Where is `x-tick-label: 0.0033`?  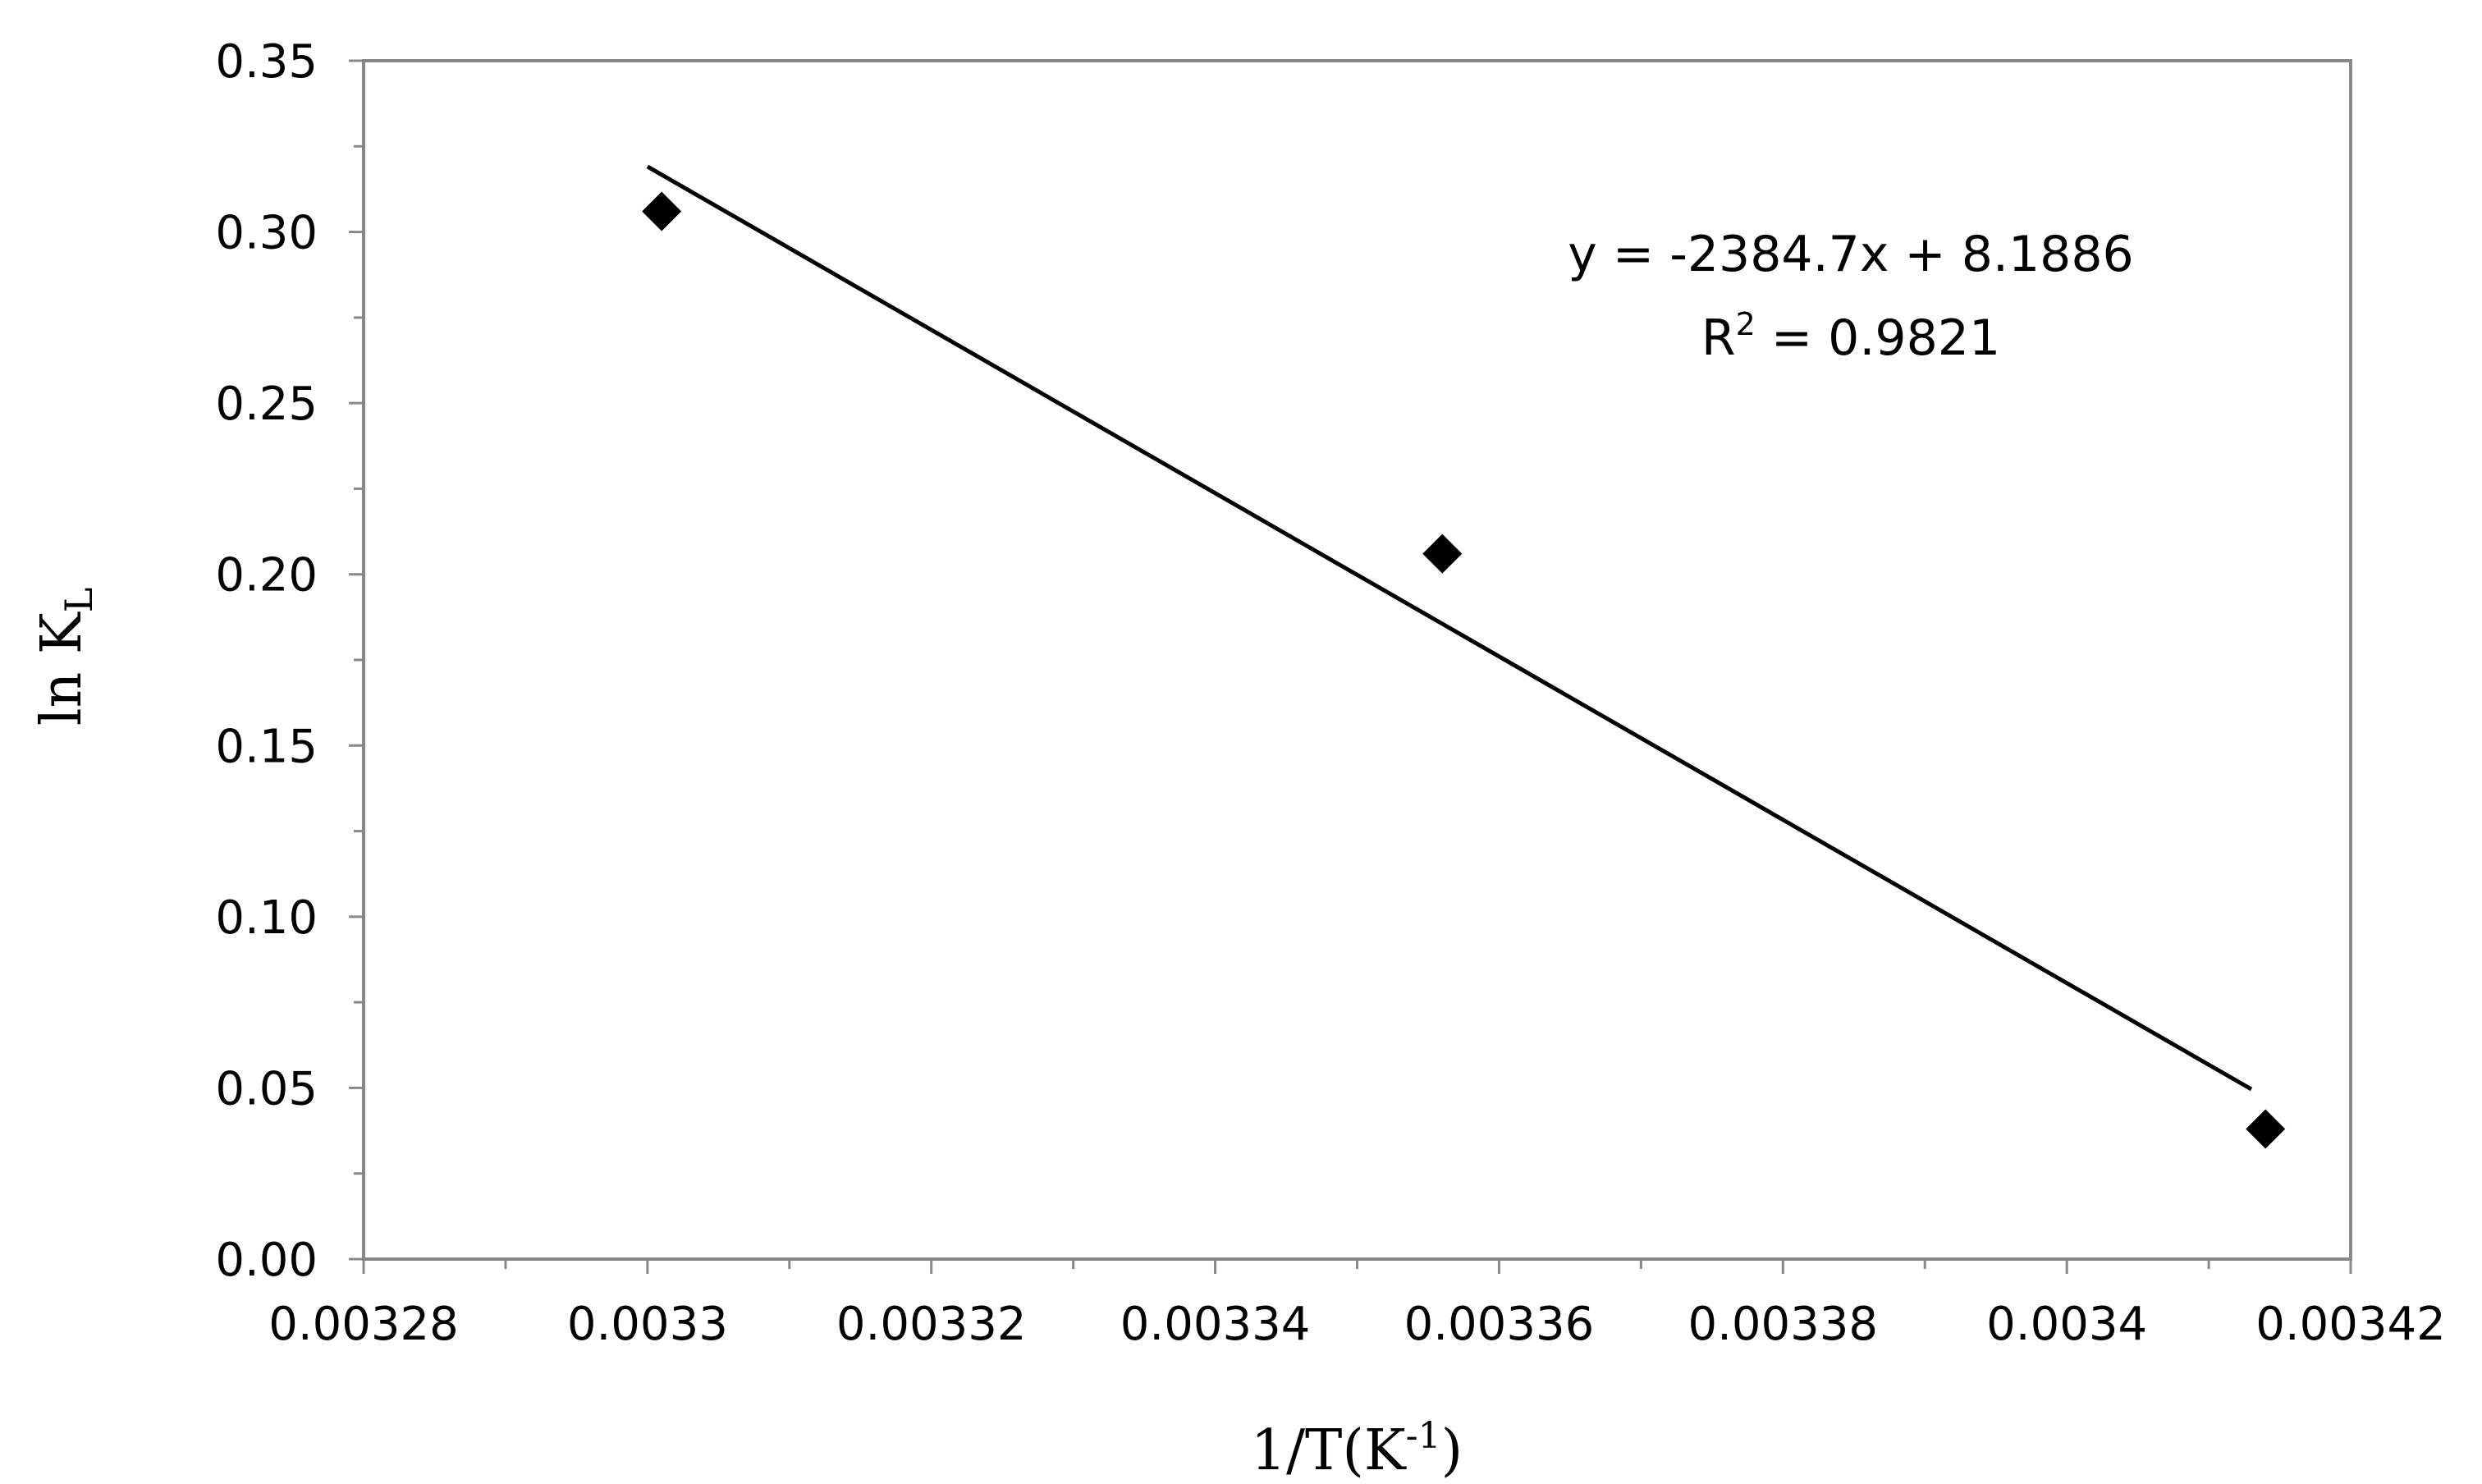
x-tick-label: 0.0033 is located at coordinates (647, 1324).